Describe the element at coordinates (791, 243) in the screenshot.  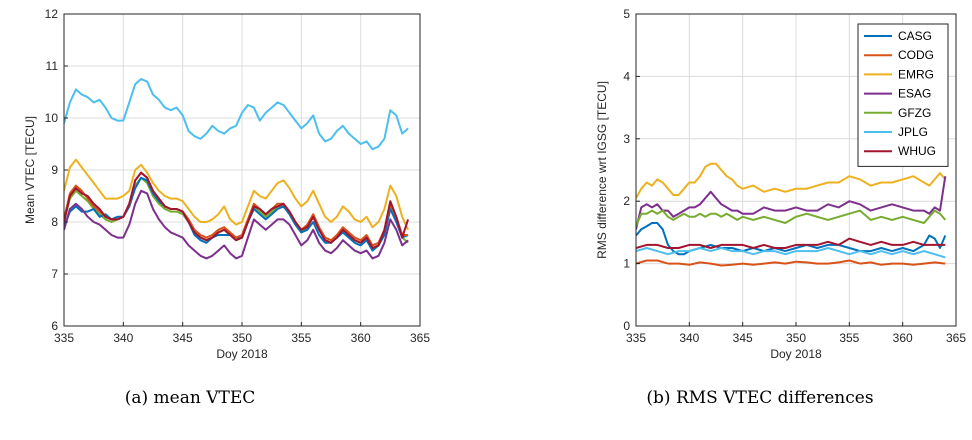
I see `chart-b-series-whug` at that location.